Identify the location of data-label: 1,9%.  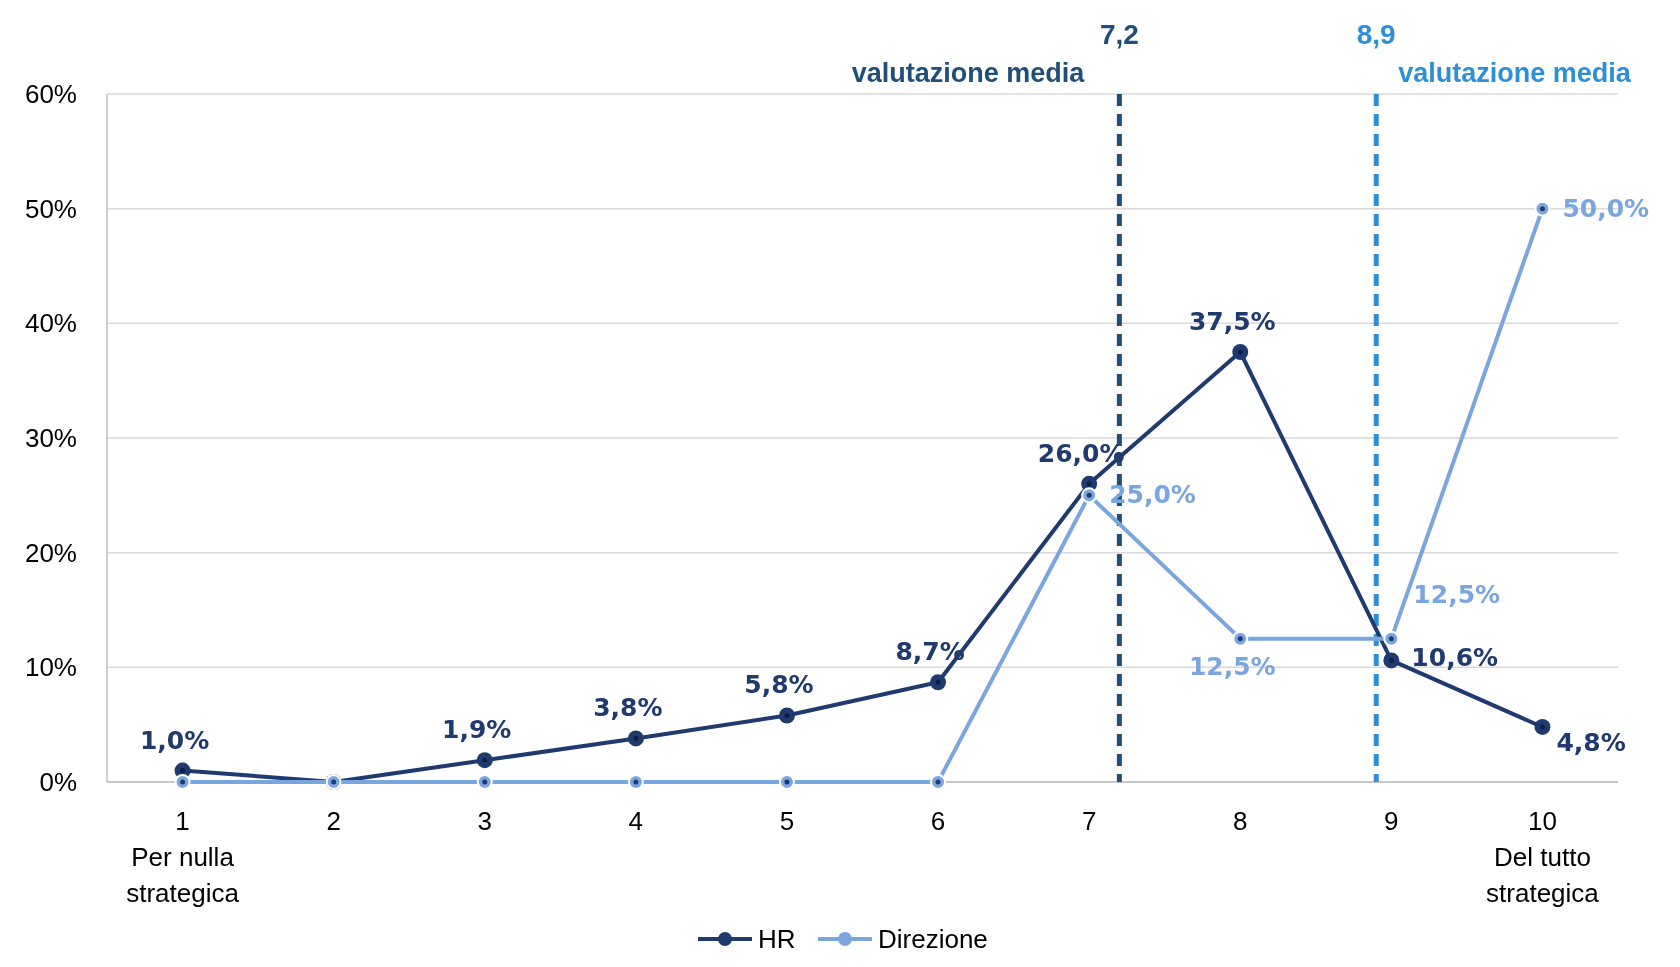
(477, 730).